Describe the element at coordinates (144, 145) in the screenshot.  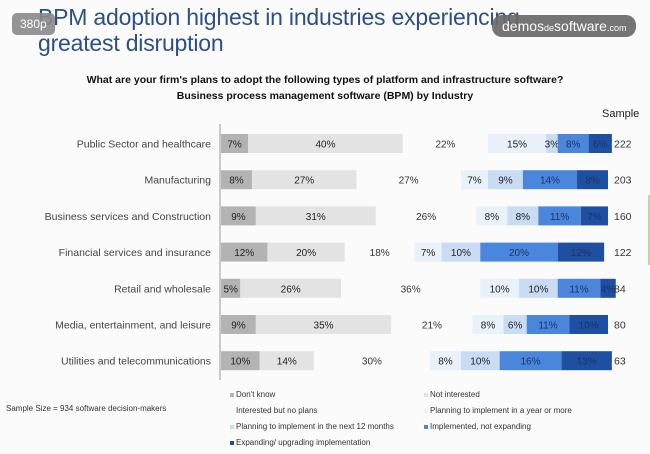
I see `category-label: Public Sector and healthcare` at that location.